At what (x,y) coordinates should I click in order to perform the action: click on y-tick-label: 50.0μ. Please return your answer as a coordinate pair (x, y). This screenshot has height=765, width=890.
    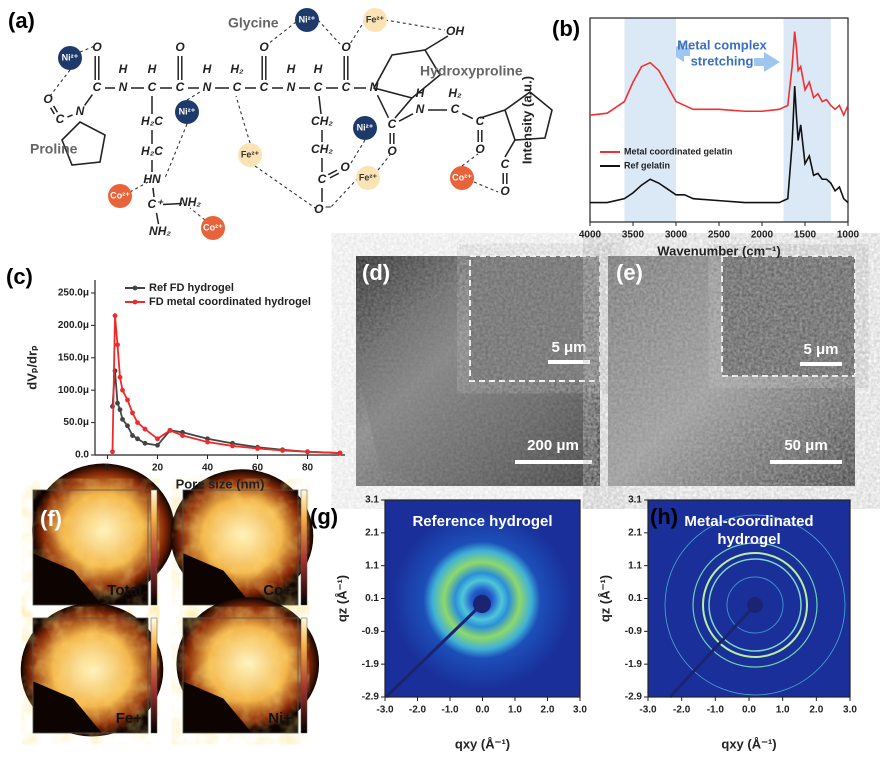
    Looking at the image, I should click on (76, 422).